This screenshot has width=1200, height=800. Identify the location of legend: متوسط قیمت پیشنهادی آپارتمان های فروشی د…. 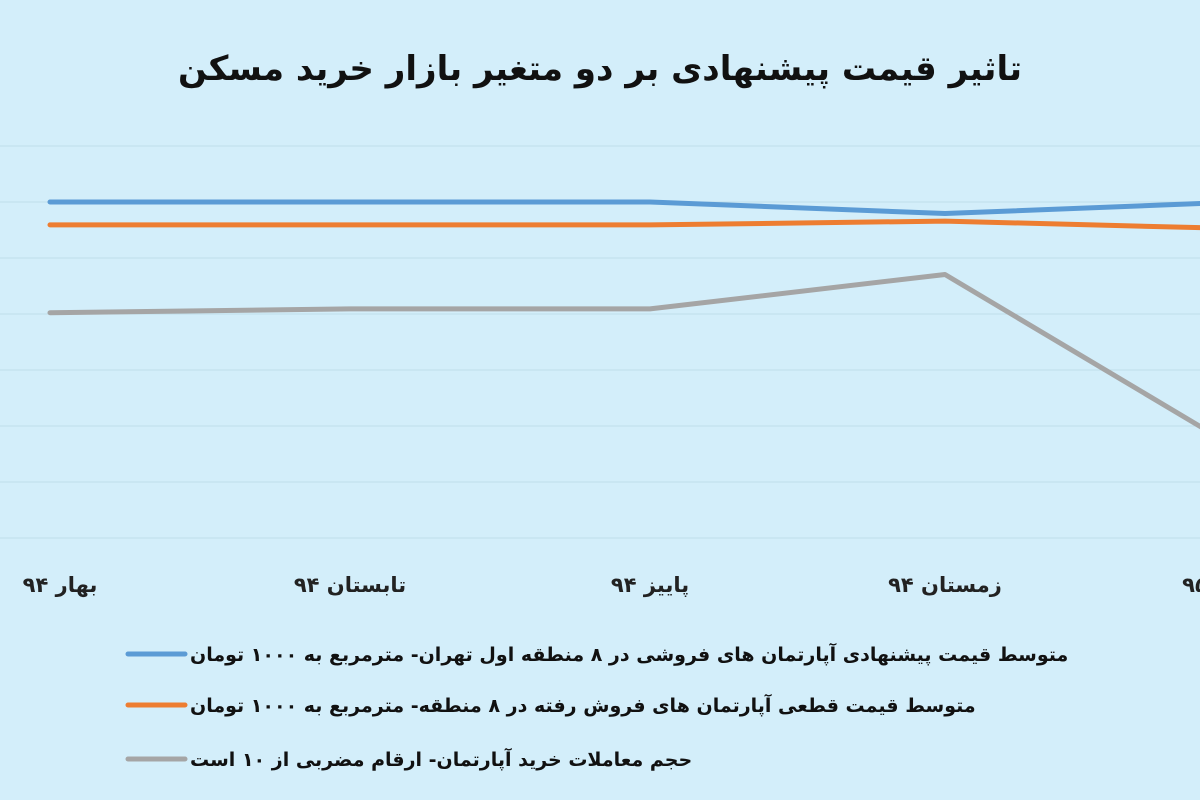
(596, 706).